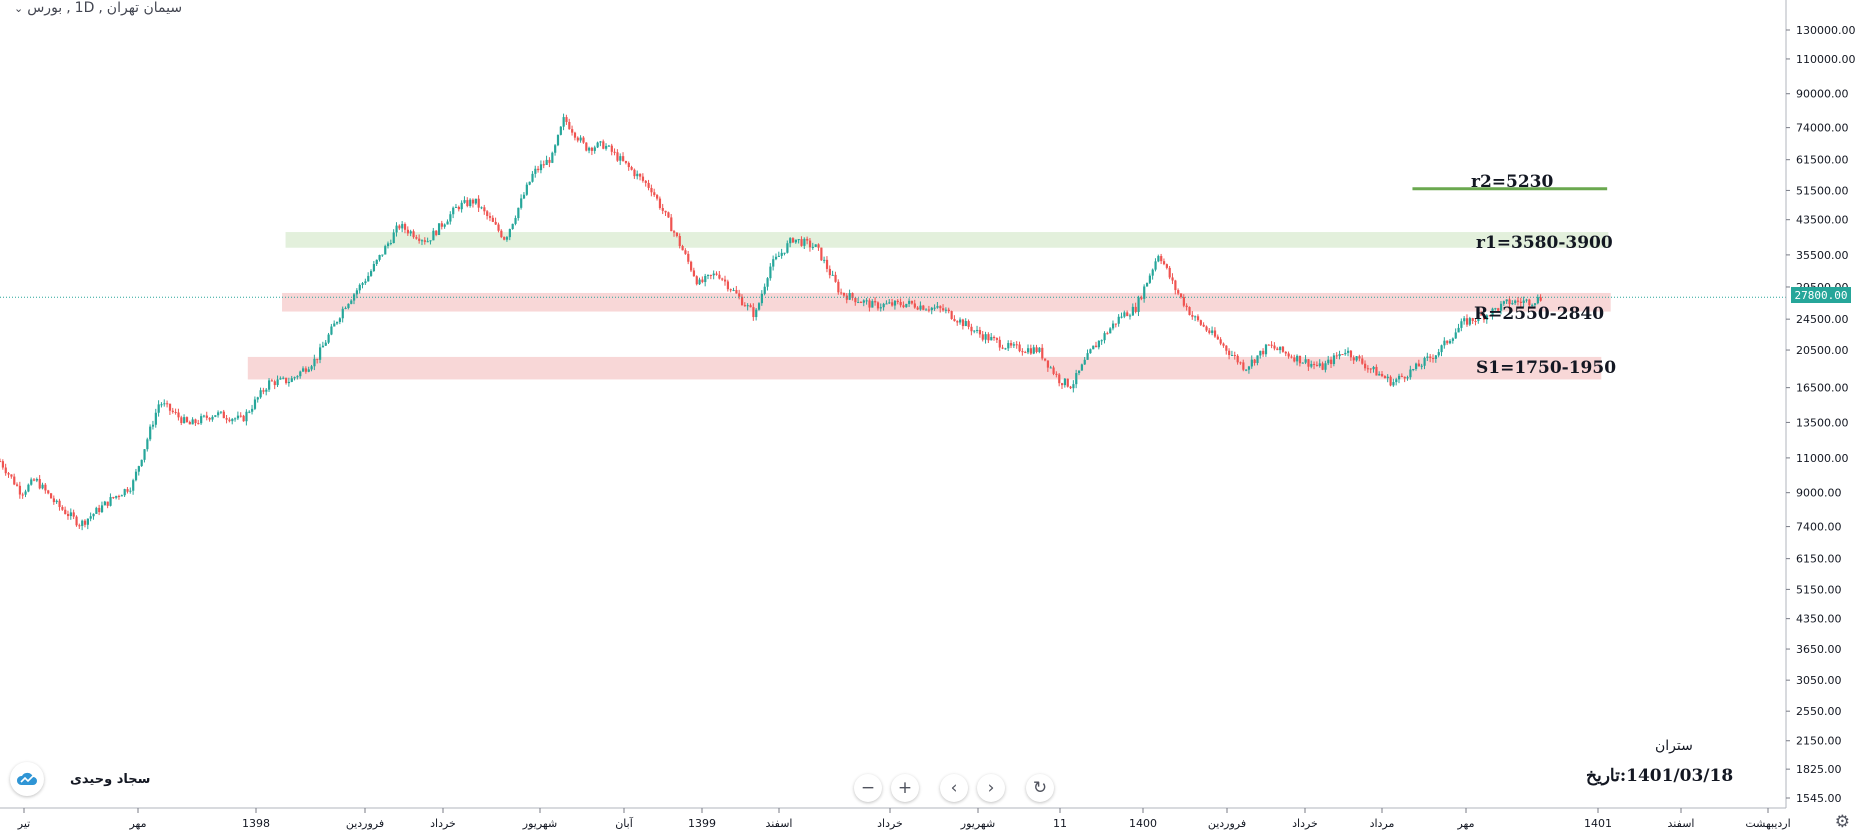 This screenshot has width=1862, height=838. Describe the element at coordinates (1822, 220) in the screenshot. I see `y-tick-label: 43500.00` at that location.